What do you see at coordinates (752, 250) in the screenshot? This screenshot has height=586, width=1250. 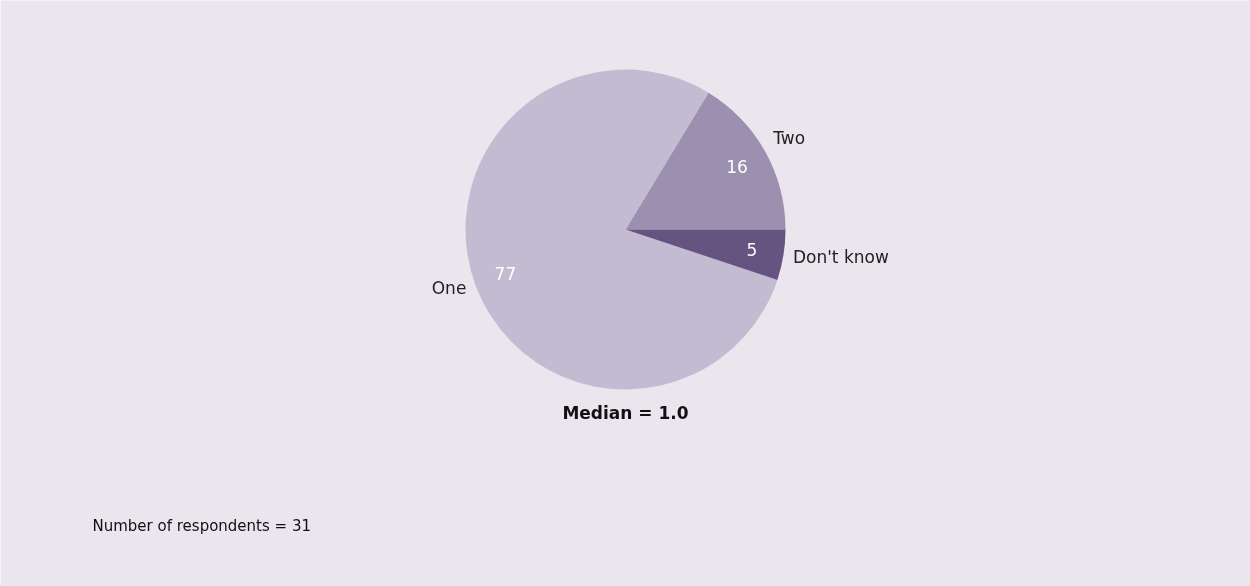 I see `data-label: 5` at bounding box center [752, 250].